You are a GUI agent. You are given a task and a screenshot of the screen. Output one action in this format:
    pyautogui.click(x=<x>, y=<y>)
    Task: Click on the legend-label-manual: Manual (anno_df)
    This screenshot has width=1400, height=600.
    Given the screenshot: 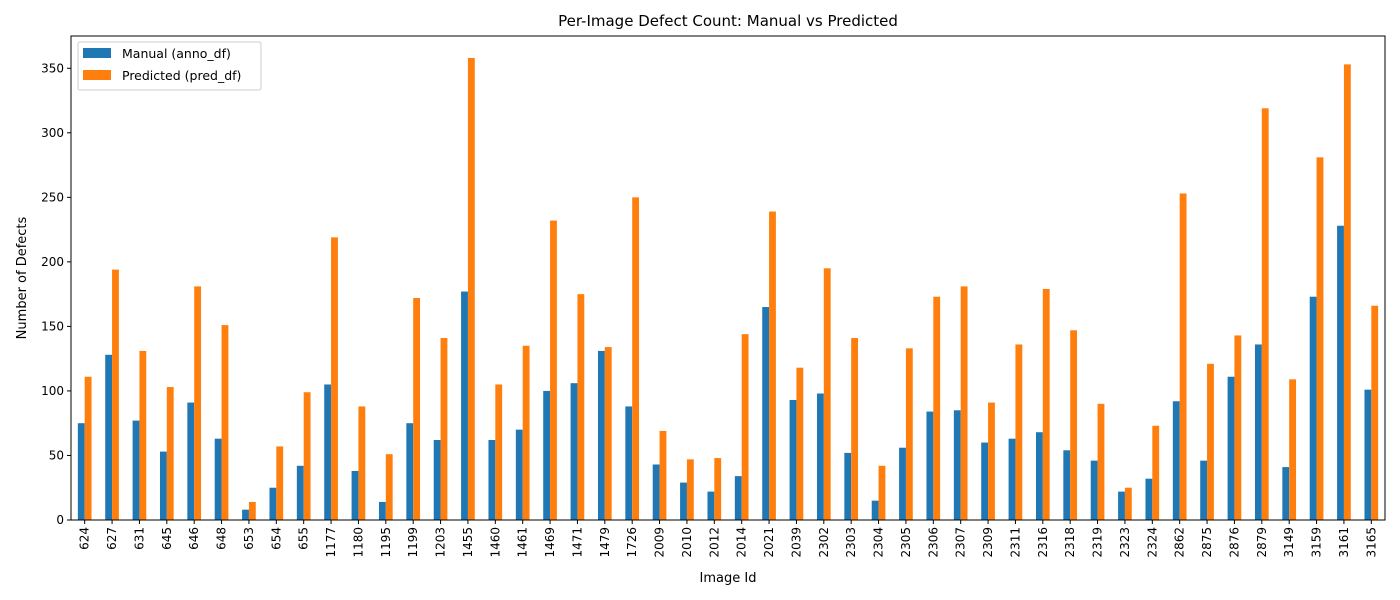 What is the action you would take?
    pyautogui.click(x=176, y=53)
    